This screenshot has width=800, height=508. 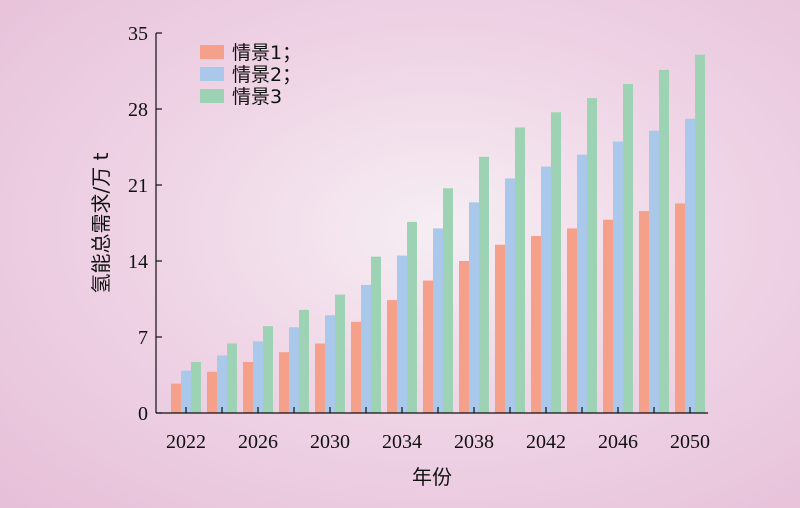 I want to click on x-tick-label: 2030, so click(x=330, y=442).